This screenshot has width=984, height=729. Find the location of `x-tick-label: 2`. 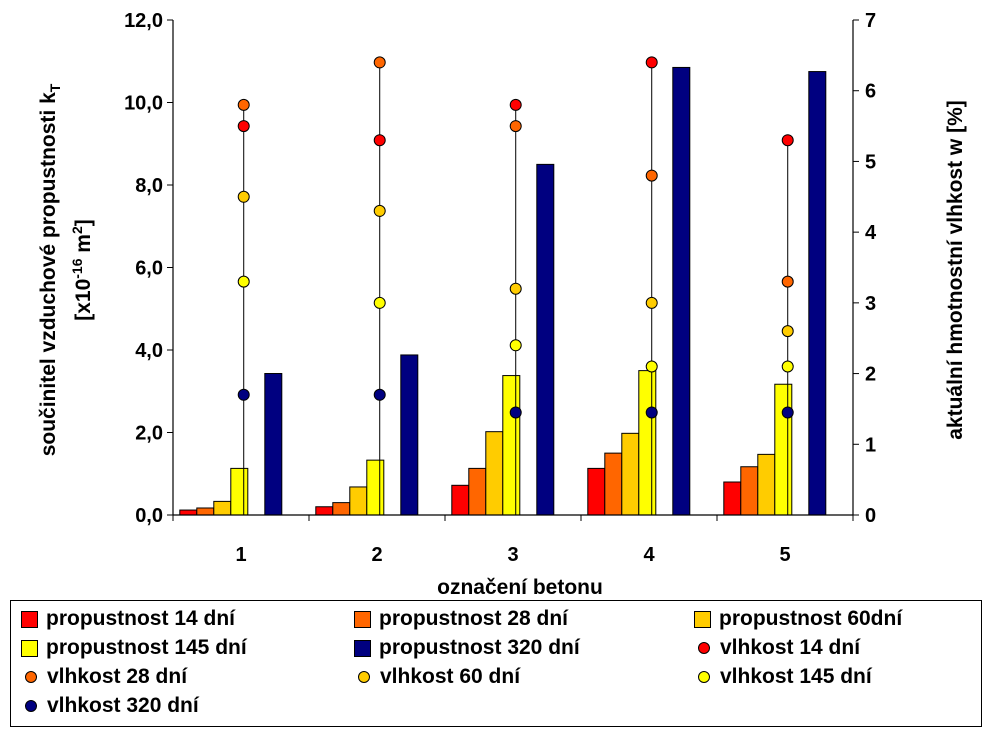

x-tick-label: 2 is located at coordinates (376, 555).